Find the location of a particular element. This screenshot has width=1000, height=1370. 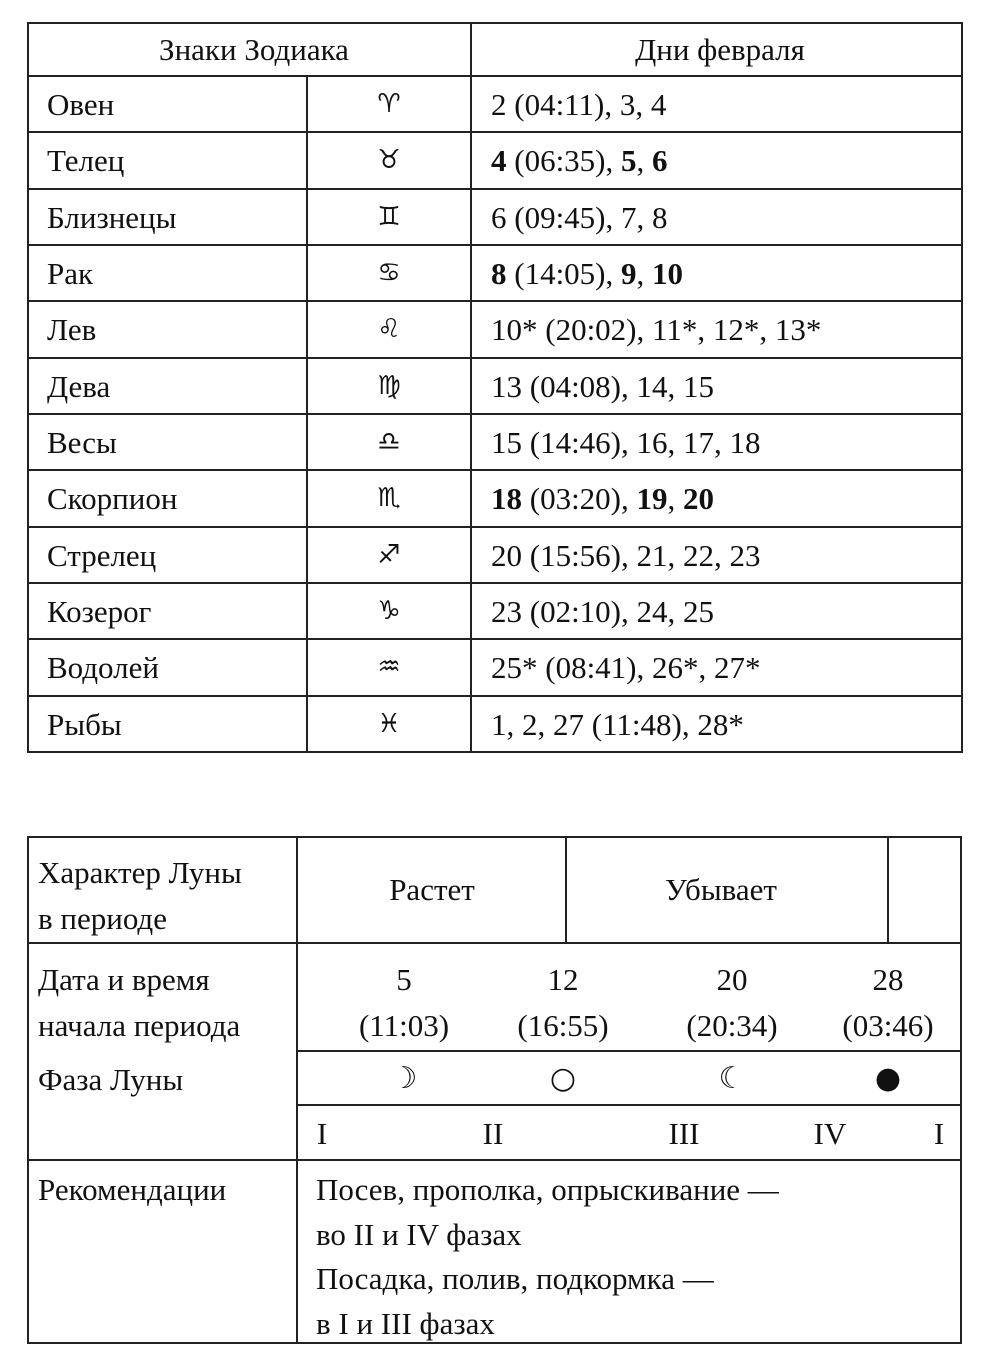

bold-day: 20 is located at coordinates (699, 499).